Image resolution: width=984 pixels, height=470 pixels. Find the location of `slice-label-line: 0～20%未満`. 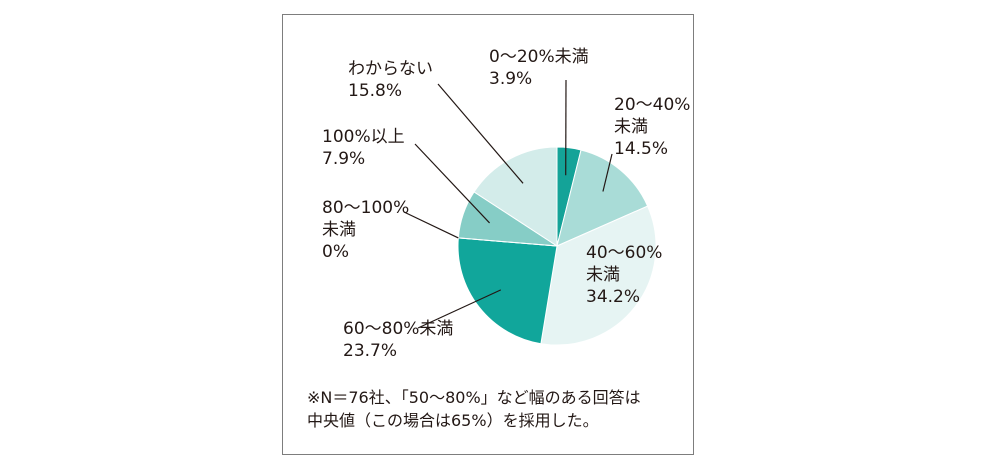

slice-label-line: 0～20%未満 is located at coordinates (539, 57).